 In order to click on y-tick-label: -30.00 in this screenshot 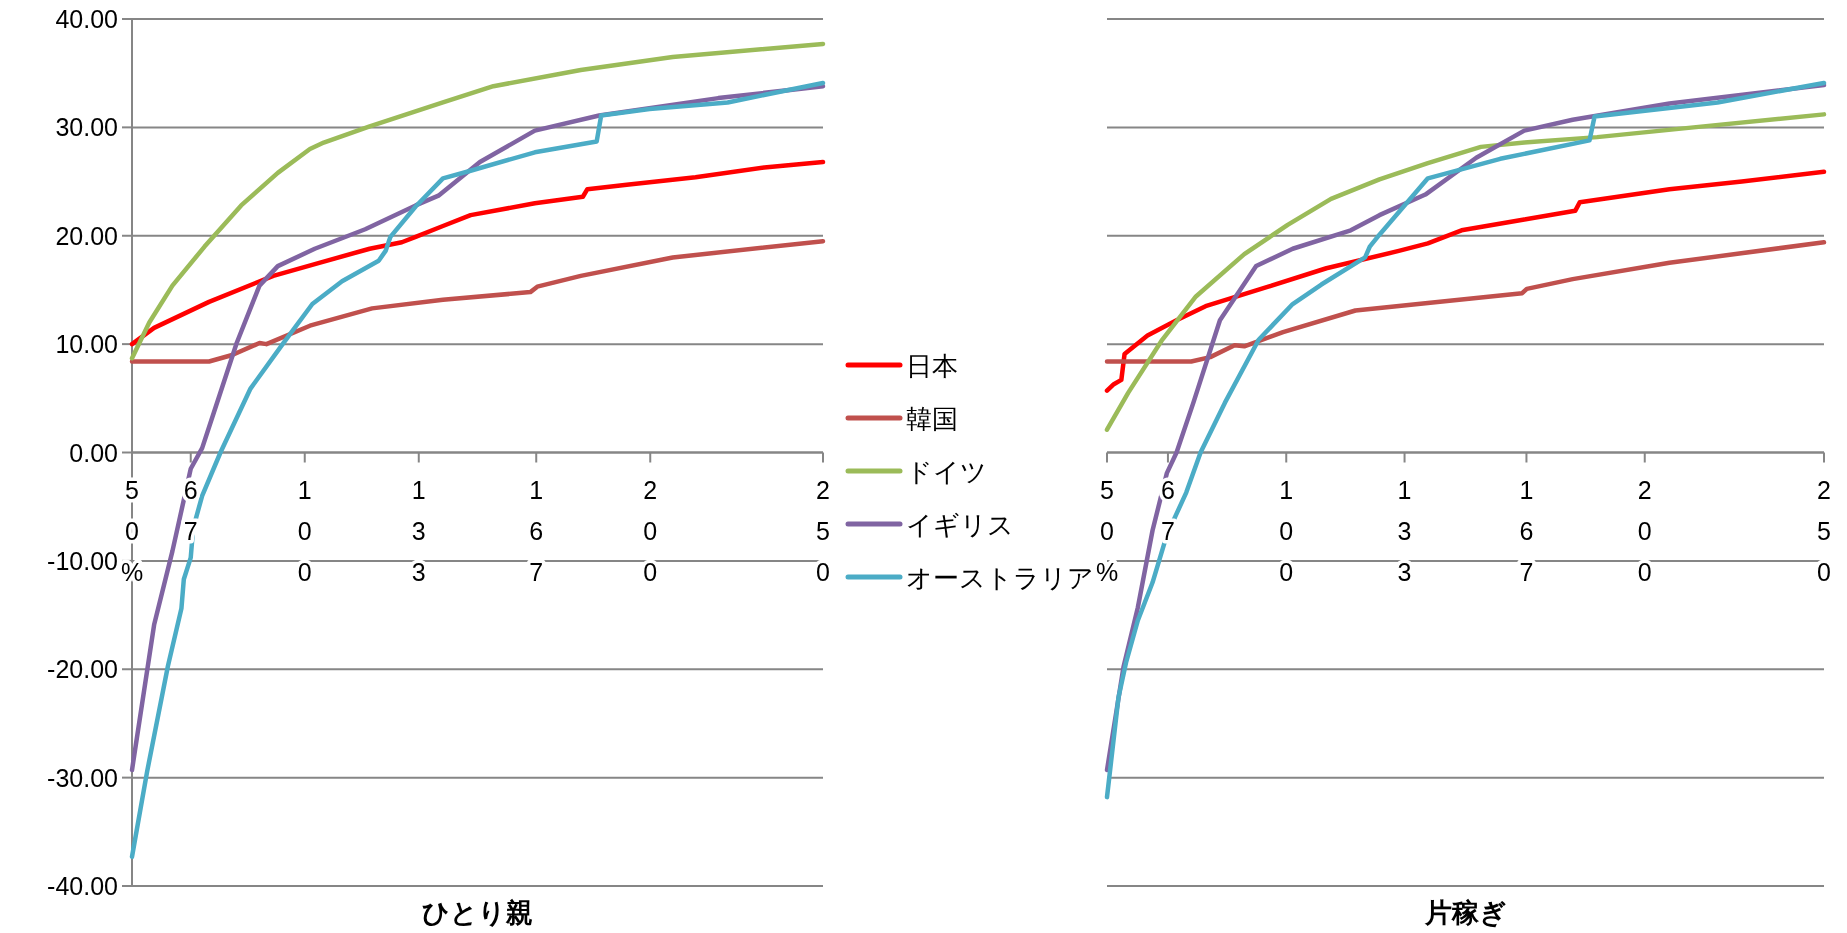, I will do `click(82, 777)`.